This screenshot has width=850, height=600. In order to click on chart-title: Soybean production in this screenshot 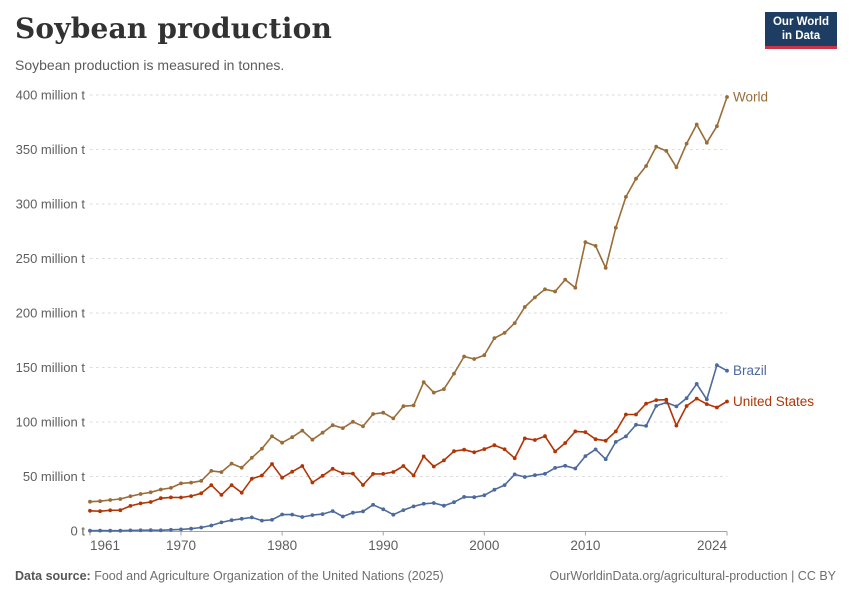, I will do `click(174, 28)`.